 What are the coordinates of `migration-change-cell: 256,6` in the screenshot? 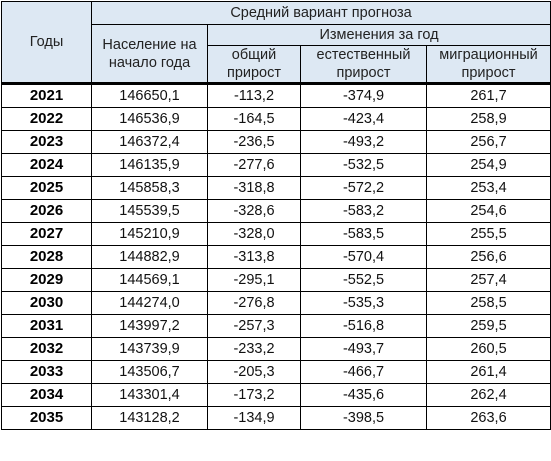 It's located at (488, 257).